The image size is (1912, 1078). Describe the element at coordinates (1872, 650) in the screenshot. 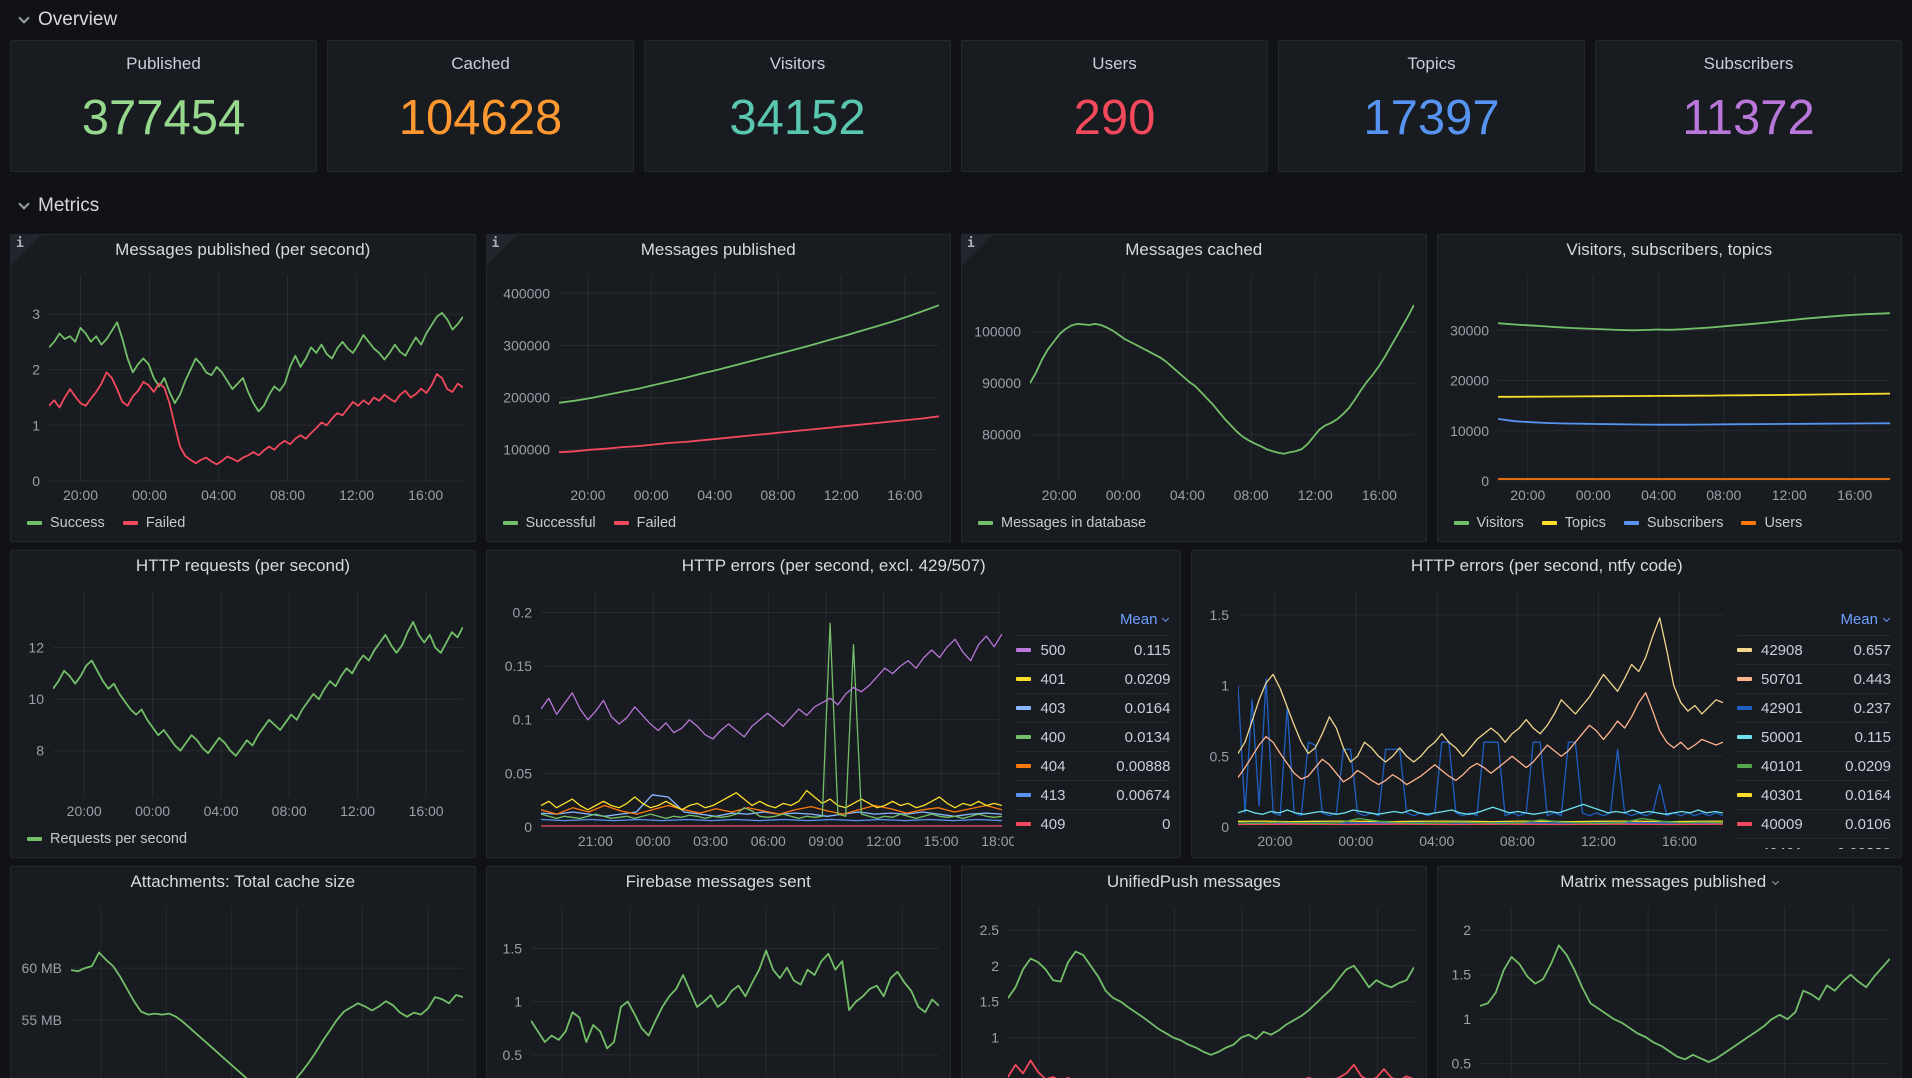

I see `series-mean-value: 0.657` at that location.